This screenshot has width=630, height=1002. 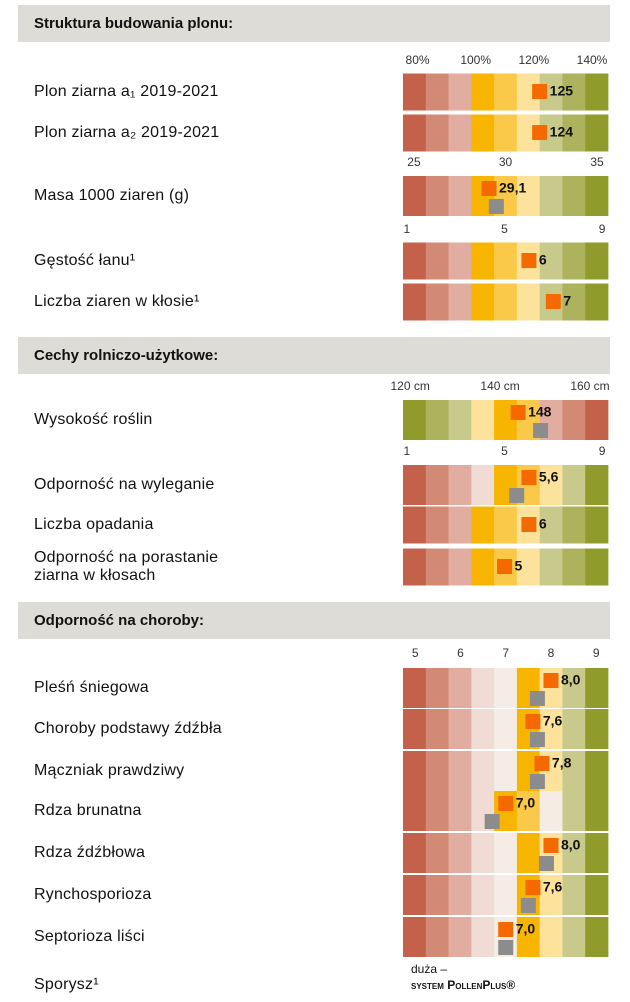 What do you see at coordinates (562, 763) in the screenshot?
I see `value-label: 7,8` at bounding box center [562, 763].